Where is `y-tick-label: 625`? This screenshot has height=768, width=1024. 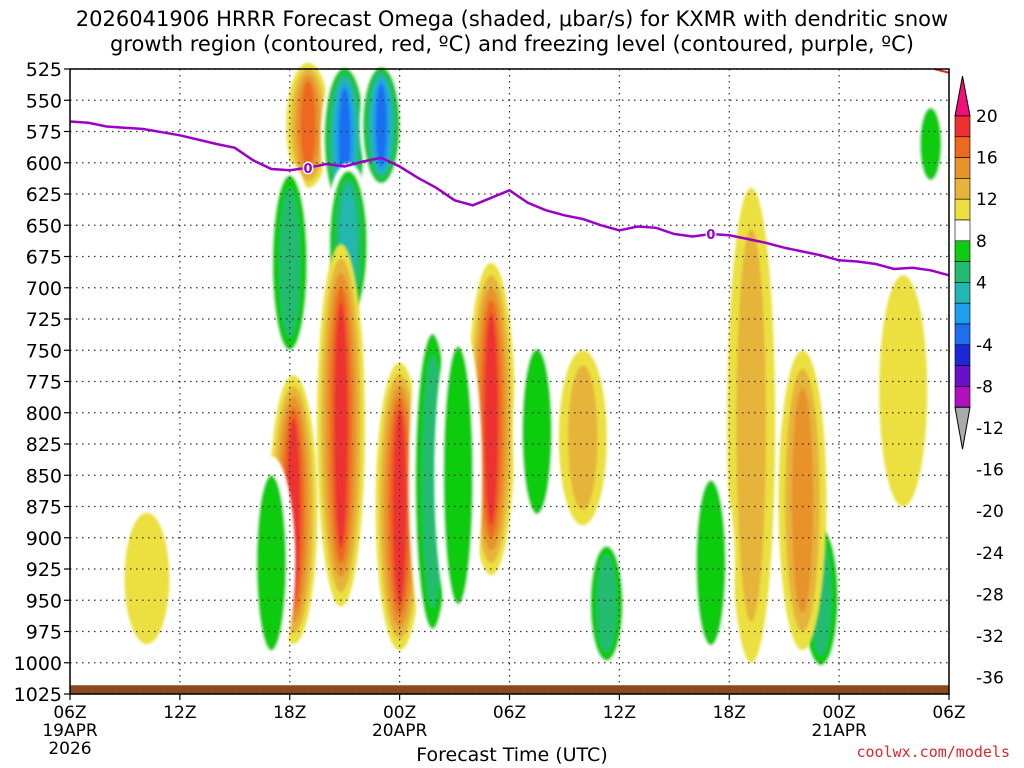
y-tick-label: 625 is located at coordinates (44, 195).